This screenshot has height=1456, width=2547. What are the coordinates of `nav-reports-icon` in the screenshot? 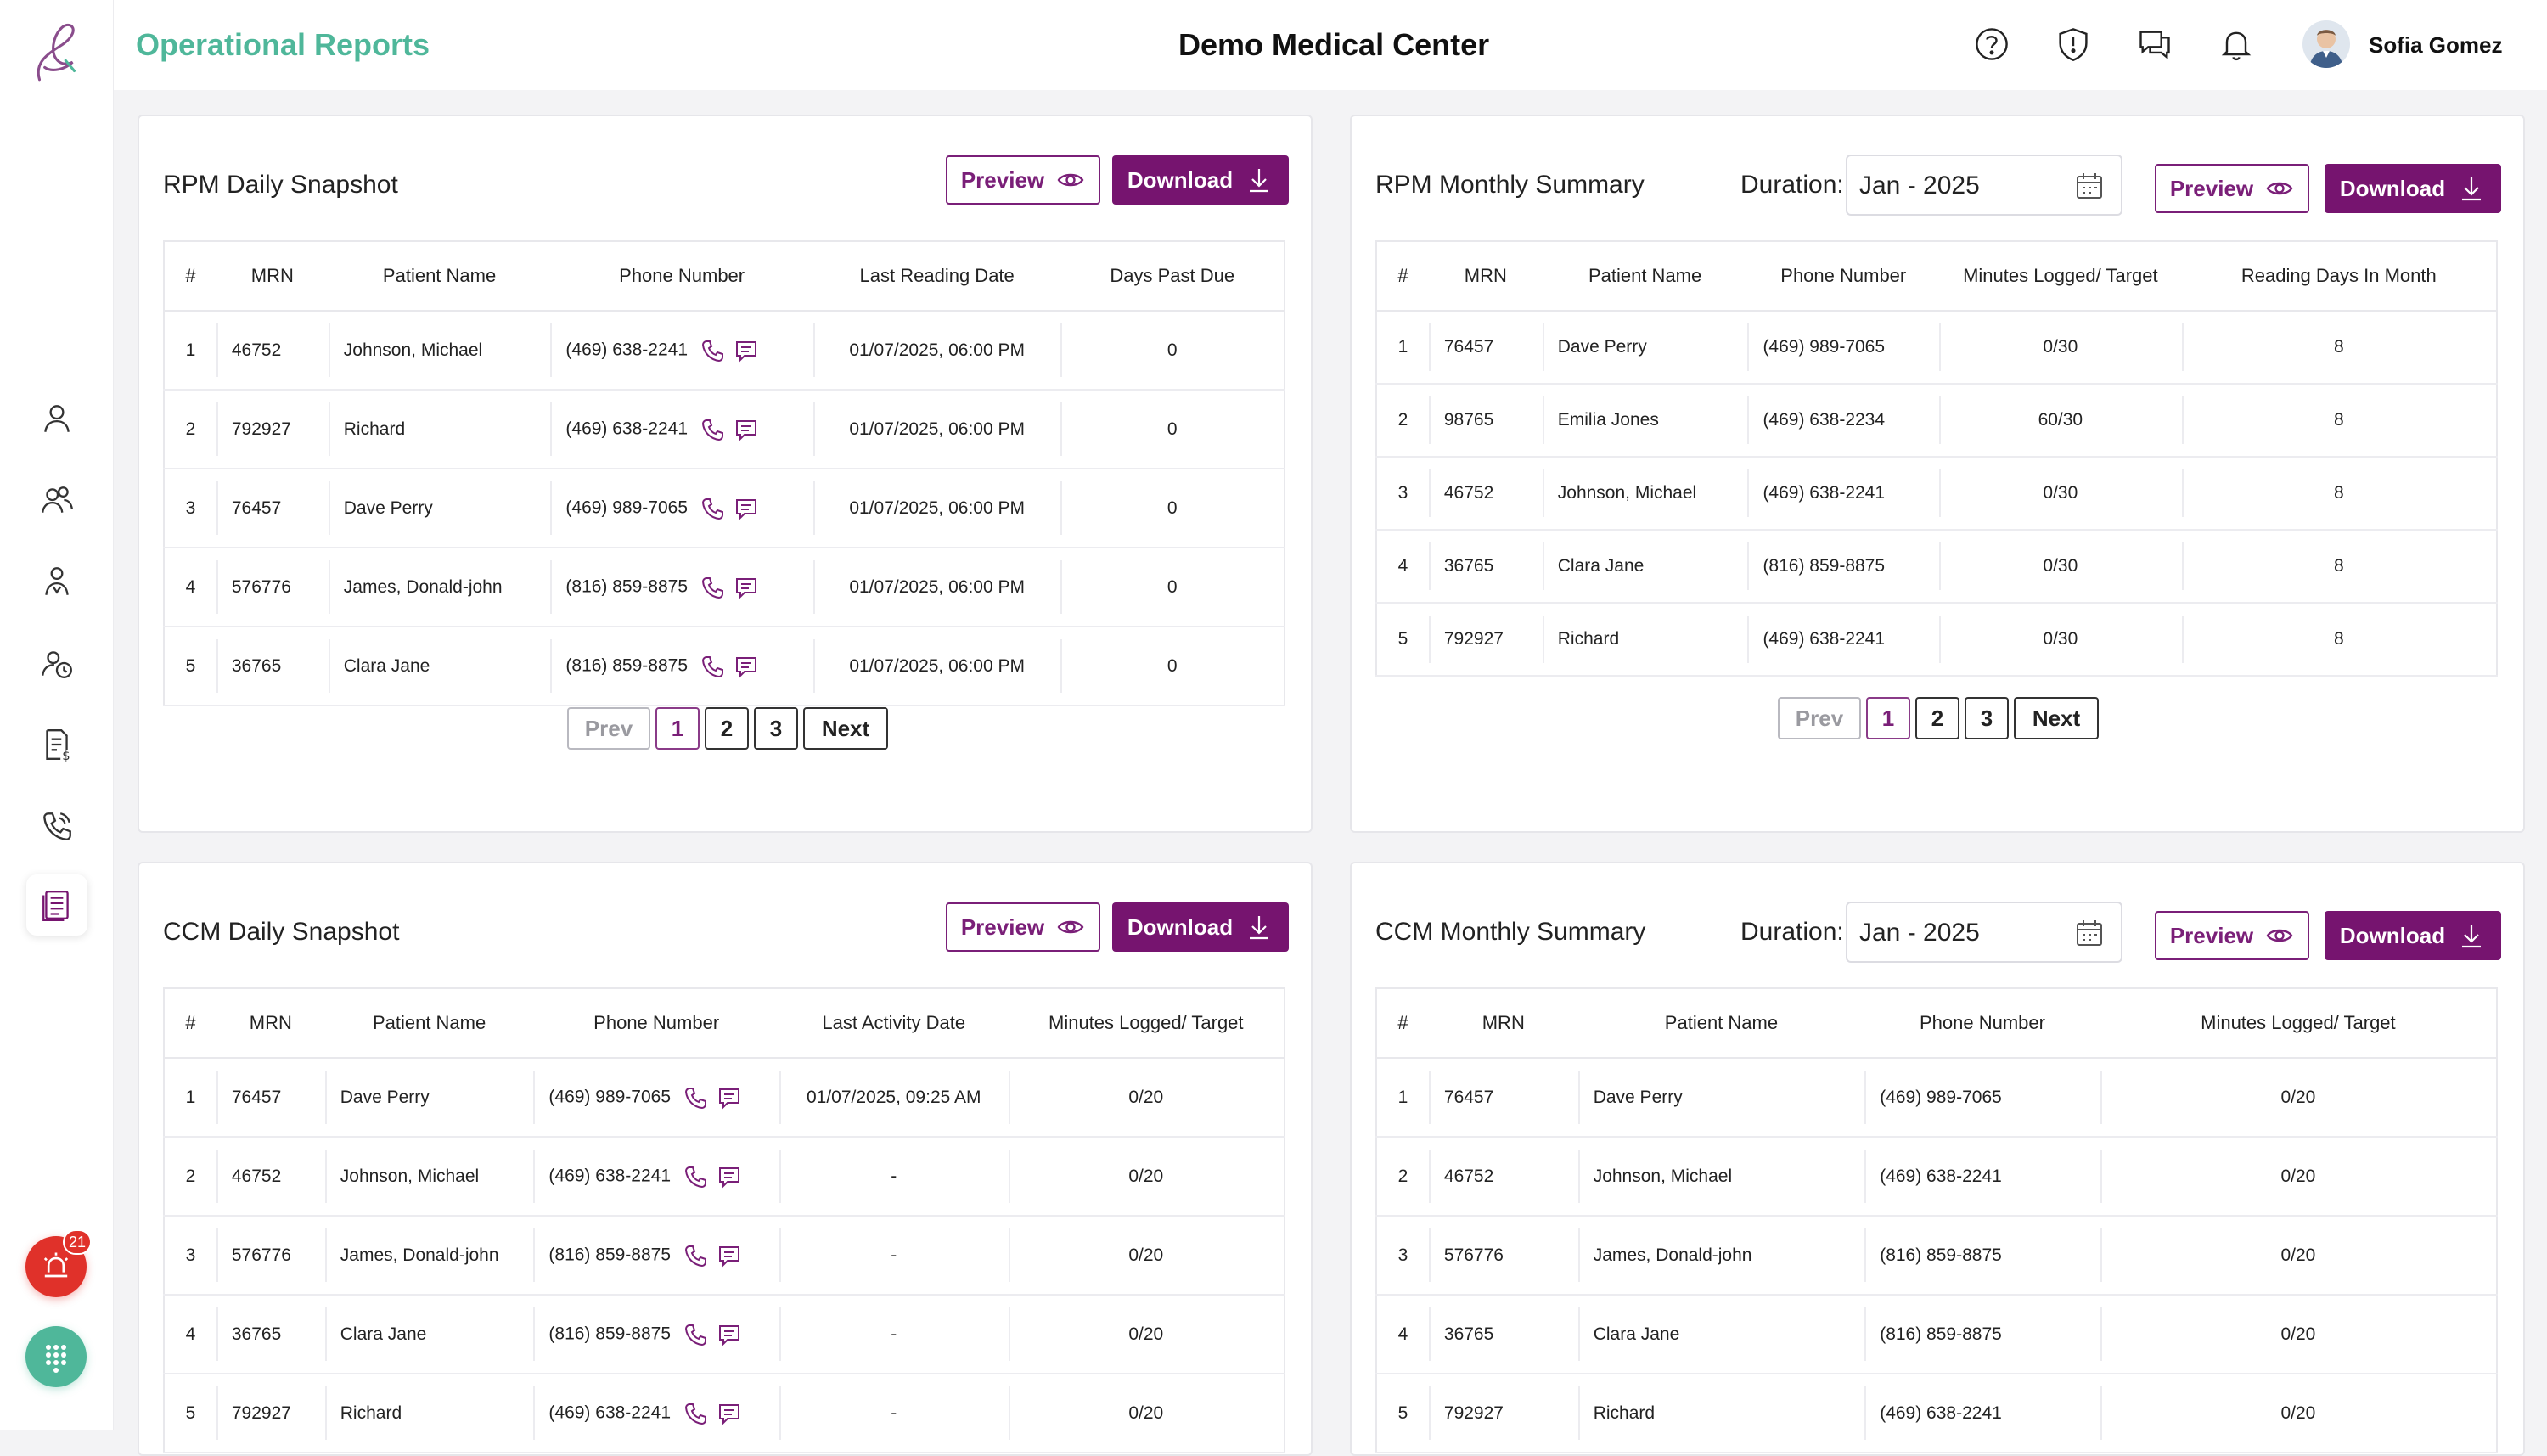 It's located at (56, 905).